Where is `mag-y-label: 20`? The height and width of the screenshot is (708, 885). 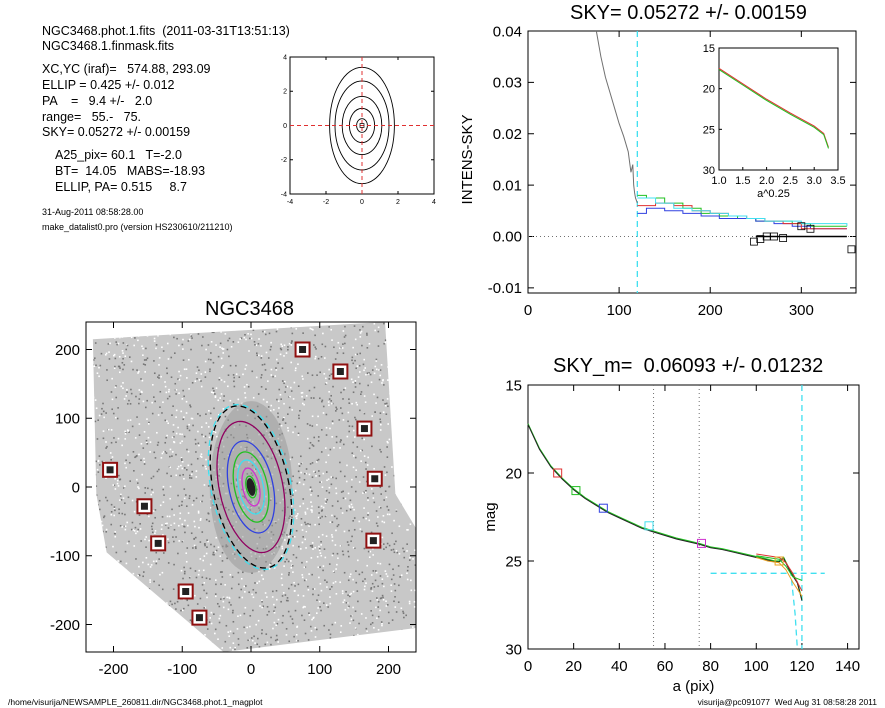
mag-y-label: 20 is located at coordinates (513, 473).